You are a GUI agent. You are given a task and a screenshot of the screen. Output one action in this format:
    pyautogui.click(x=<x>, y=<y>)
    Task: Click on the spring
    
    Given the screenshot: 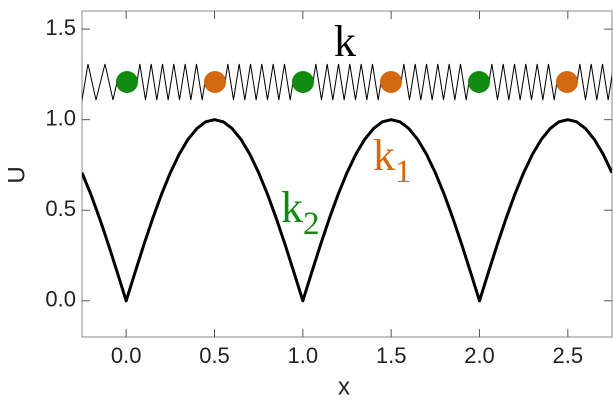 What is the action you would take?
    pyautogui.click(x=347, y=82)
    